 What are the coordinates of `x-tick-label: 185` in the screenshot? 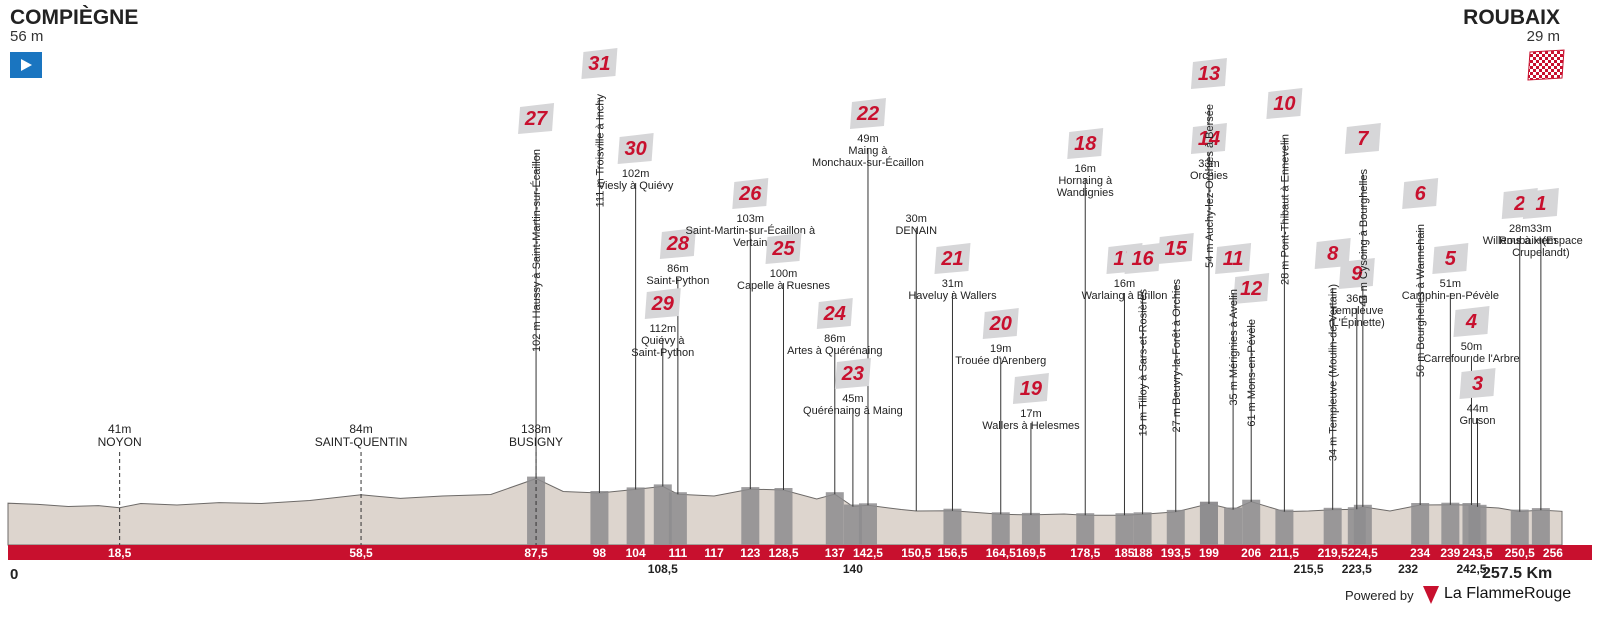 It's located at (1124, 553).